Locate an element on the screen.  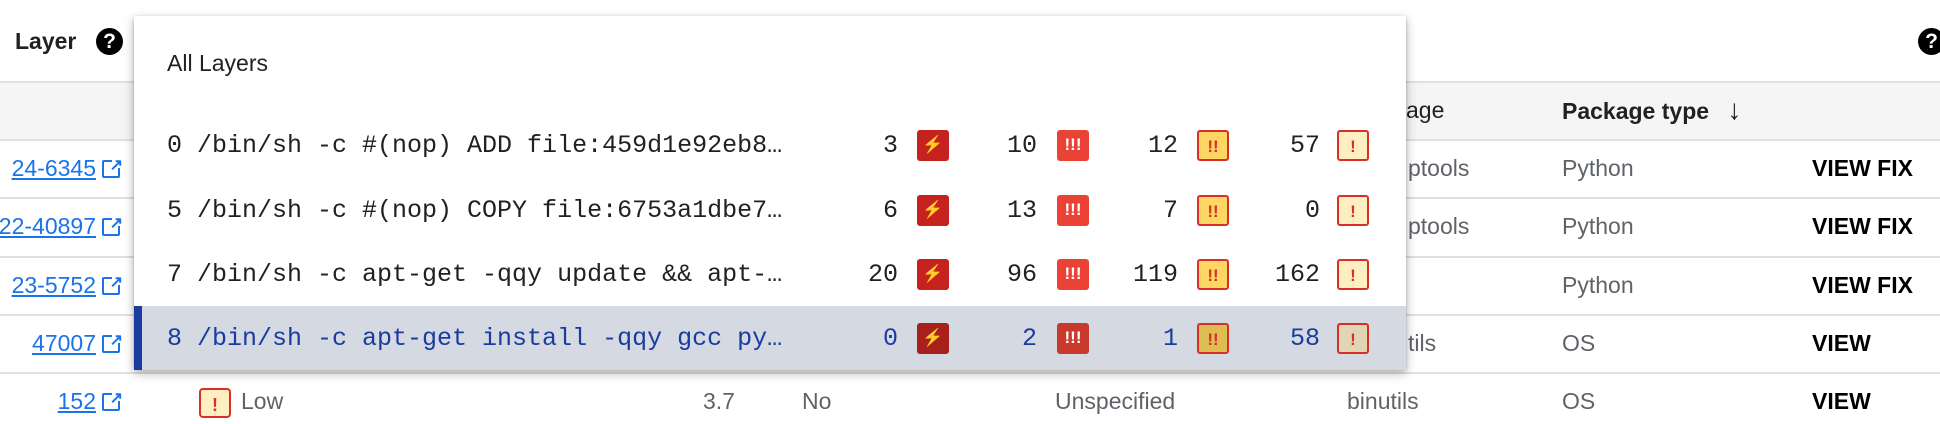
cve-id: 22-40897 is located at coordinates (48, 226).